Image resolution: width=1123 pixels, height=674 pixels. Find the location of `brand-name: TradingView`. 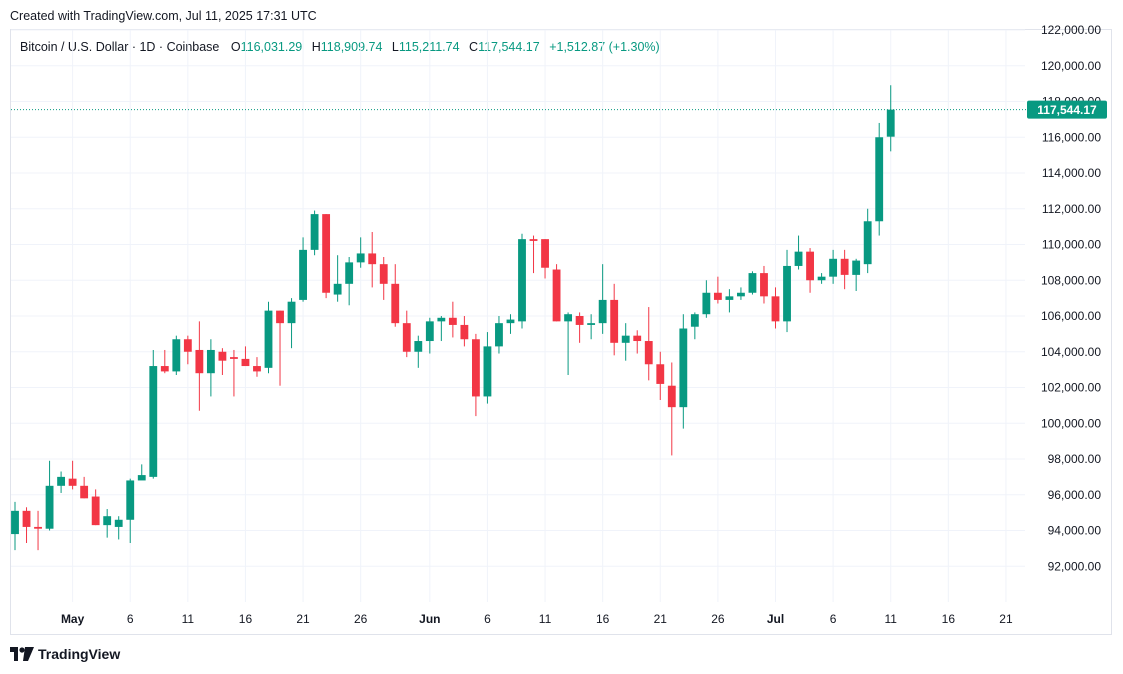

brand-name: TradingView is located at coordinates (79, 654).